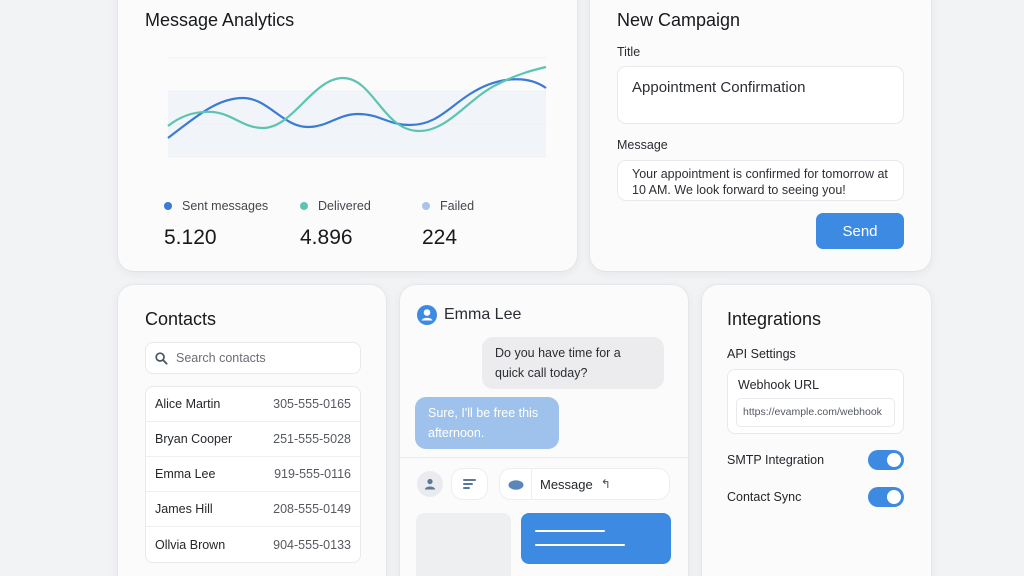  Describe the element at coordinates (642, 145) in the screenshot. I see `message-label: Message` at that location.